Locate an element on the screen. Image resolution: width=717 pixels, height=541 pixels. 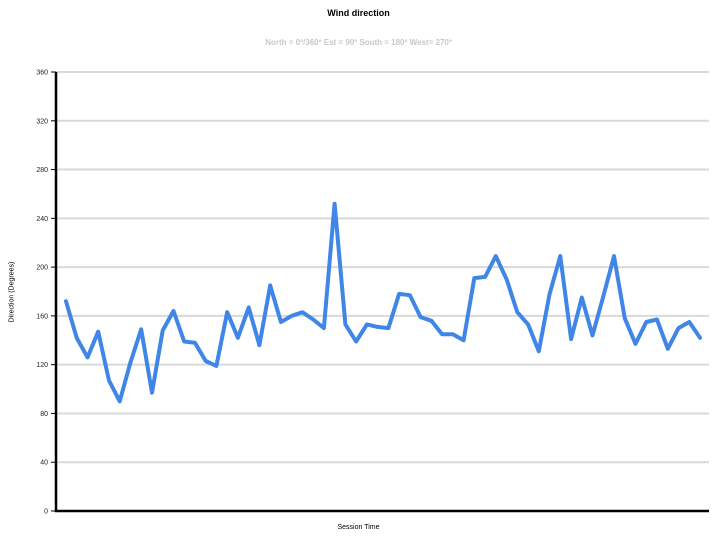
chart-title: Wind direction is located at coordinates (358, 13).